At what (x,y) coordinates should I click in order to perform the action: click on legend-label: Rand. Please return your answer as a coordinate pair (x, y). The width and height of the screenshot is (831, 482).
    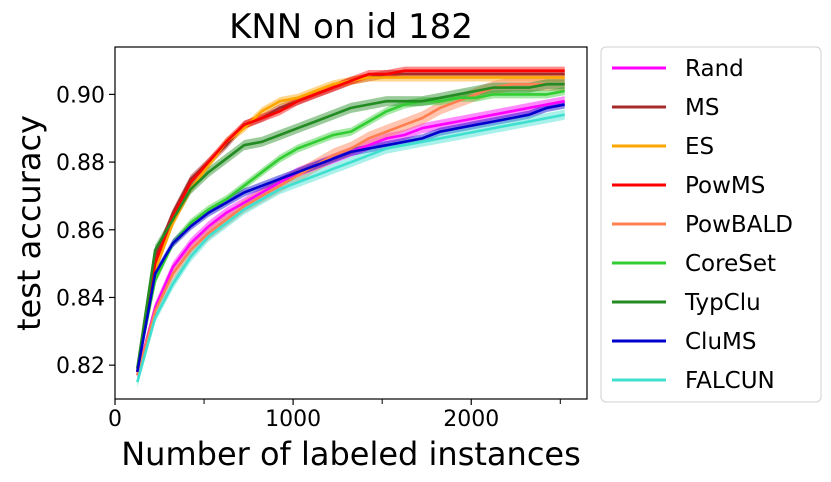
    Looking at the image, I should click on (714, 69).